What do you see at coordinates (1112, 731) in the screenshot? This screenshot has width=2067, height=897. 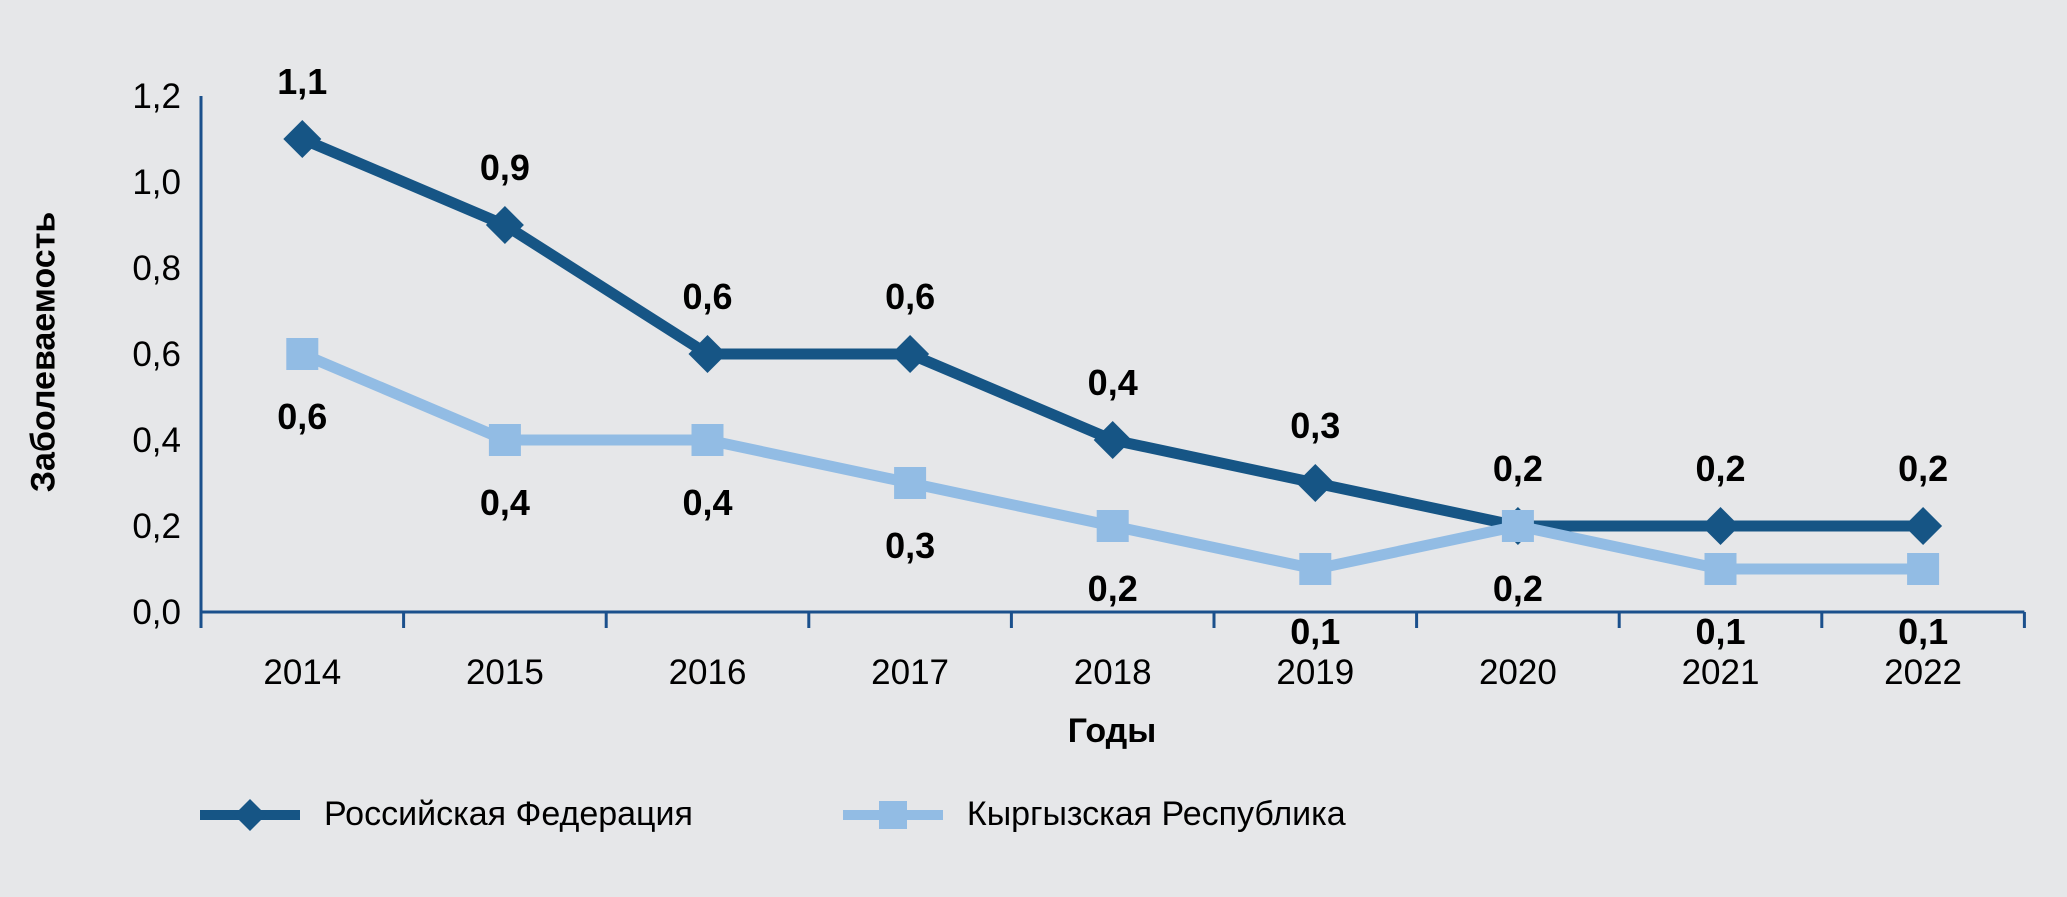 I see `x-axis-title: Годы` at bounding box center [1112, 731].